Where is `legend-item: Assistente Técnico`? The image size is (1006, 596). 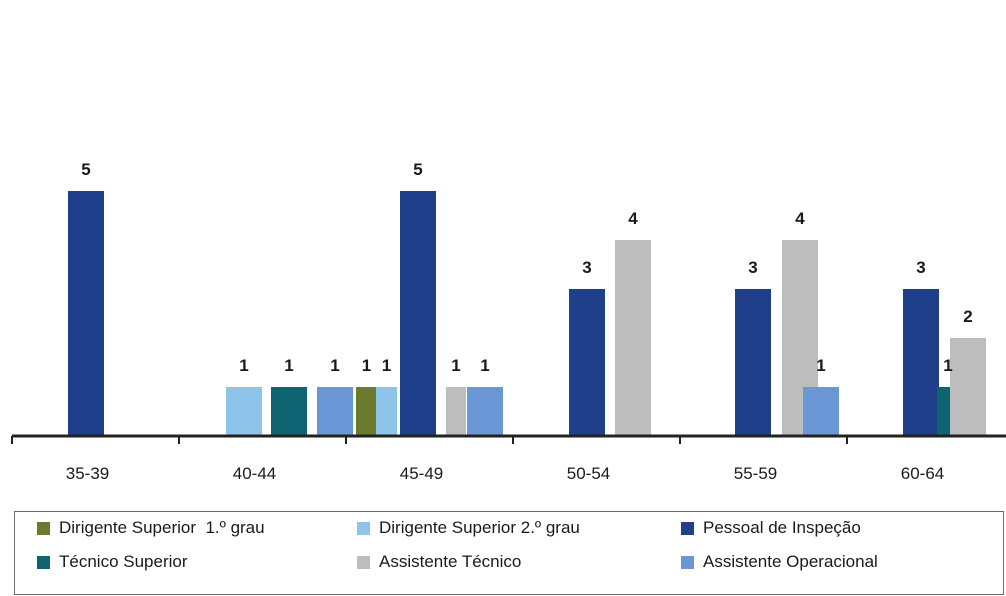 legend-item: Assistente Técnico is located at coordinates (439, 562).